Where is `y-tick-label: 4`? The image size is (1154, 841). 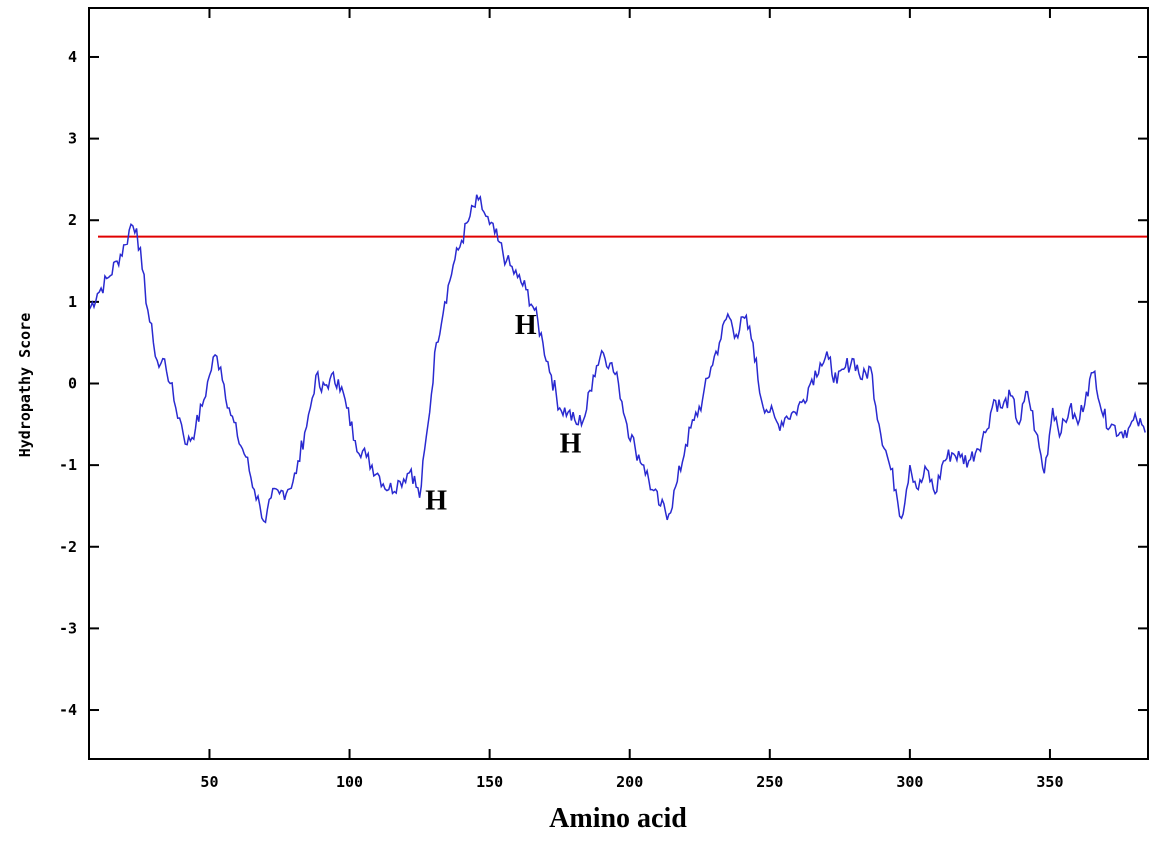
y-tick-label: 4 is located at coordinates (72, 57).